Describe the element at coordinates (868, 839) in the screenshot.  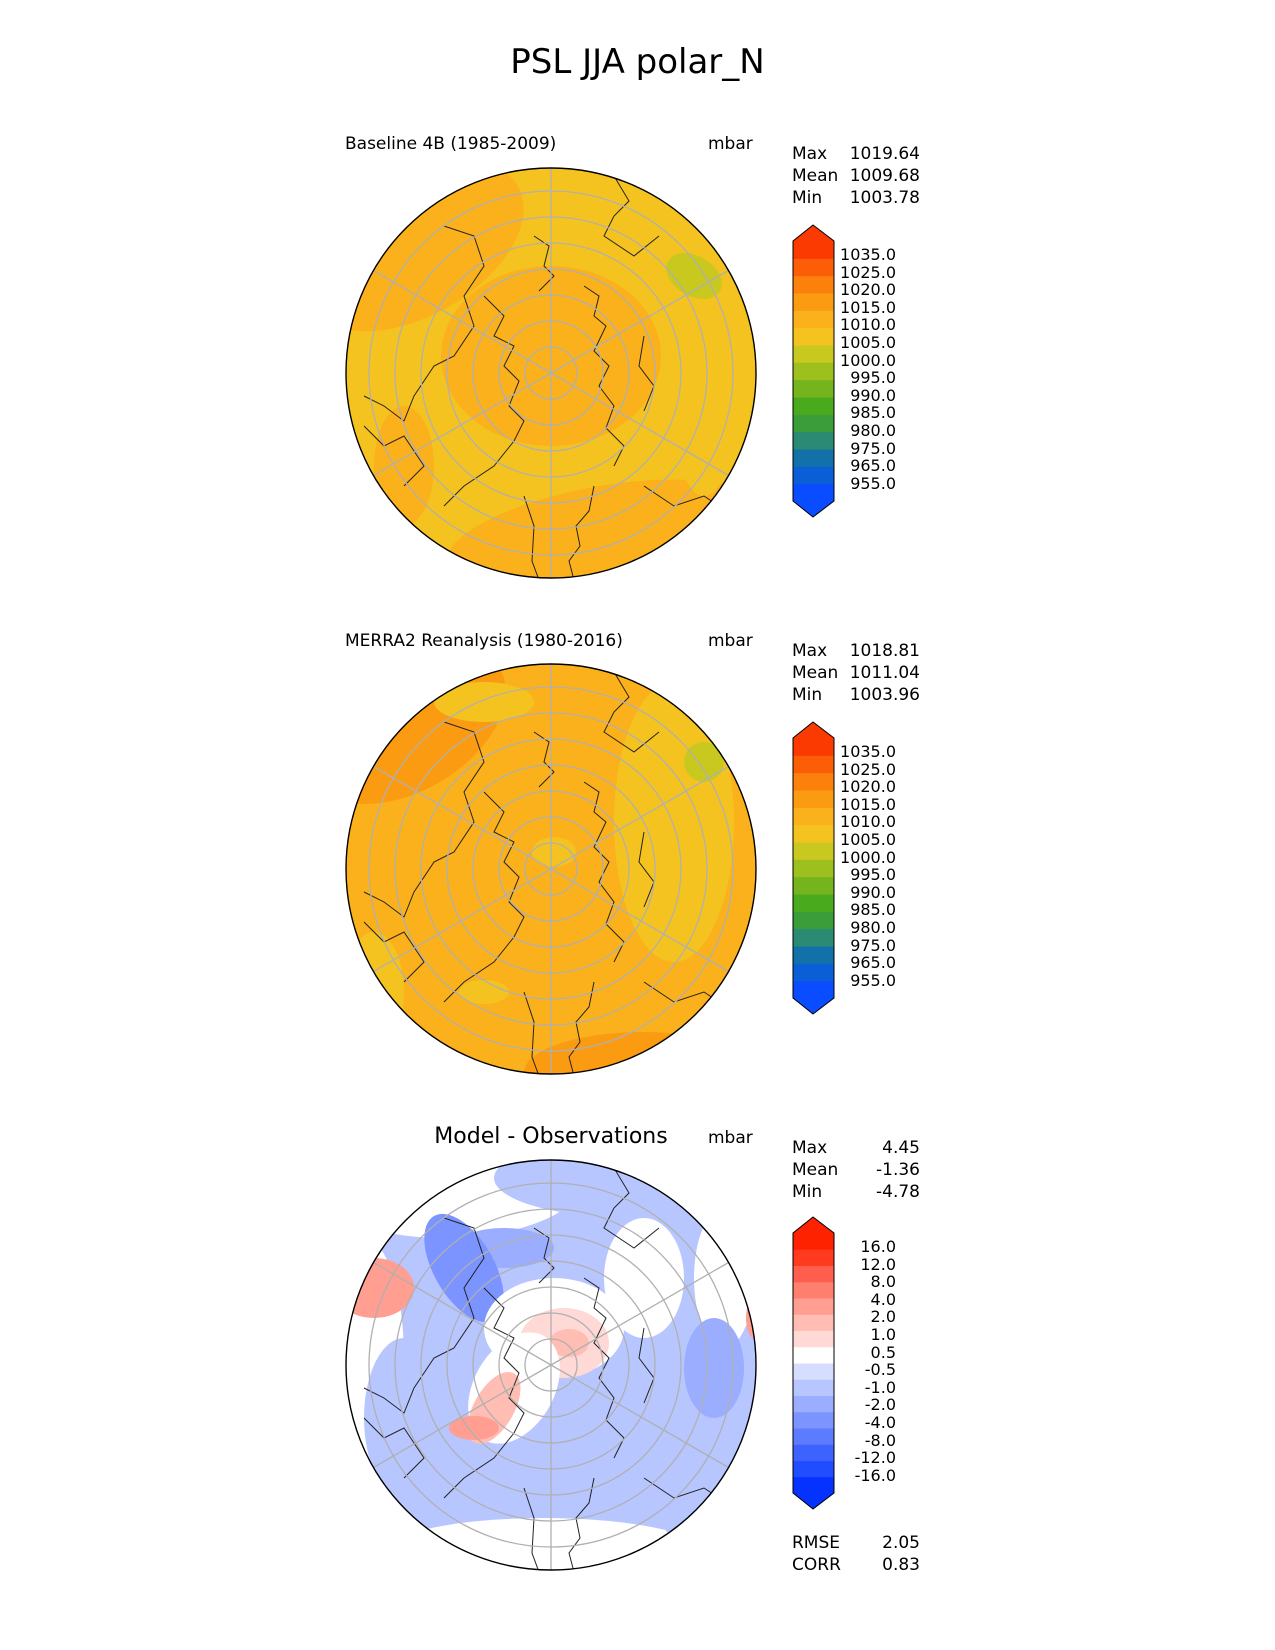
I see `panel2-colorbar-tick-label: 1005.0` at that location.